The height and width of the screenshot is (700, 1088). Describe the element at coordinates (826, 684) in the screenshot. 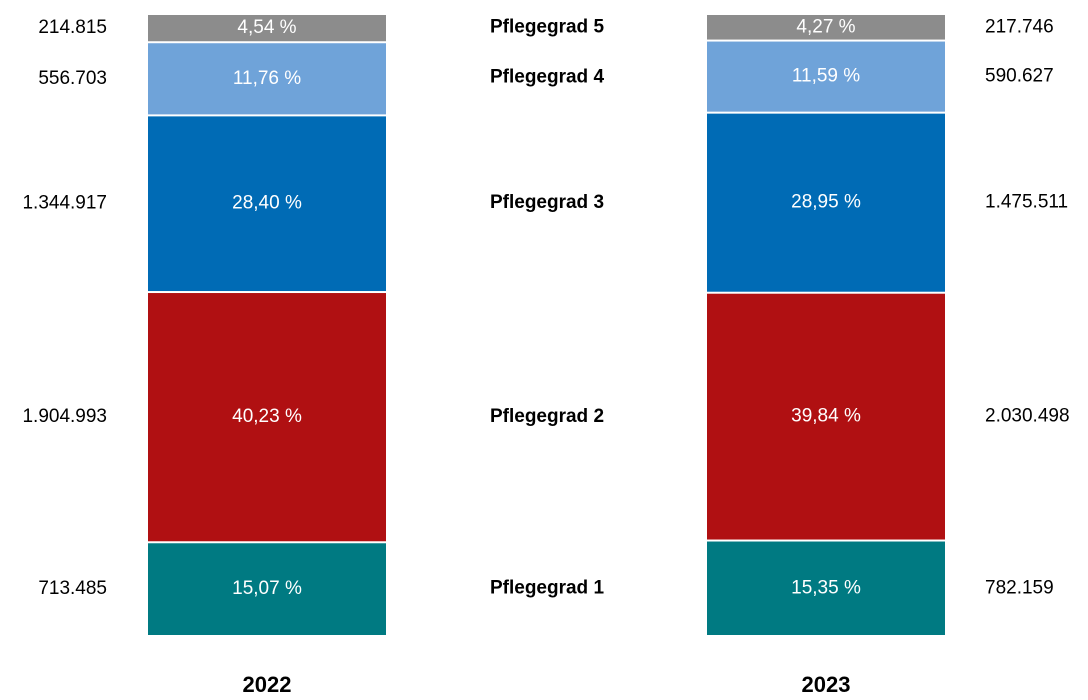

I see `x-tick-label: 2023` at that location.